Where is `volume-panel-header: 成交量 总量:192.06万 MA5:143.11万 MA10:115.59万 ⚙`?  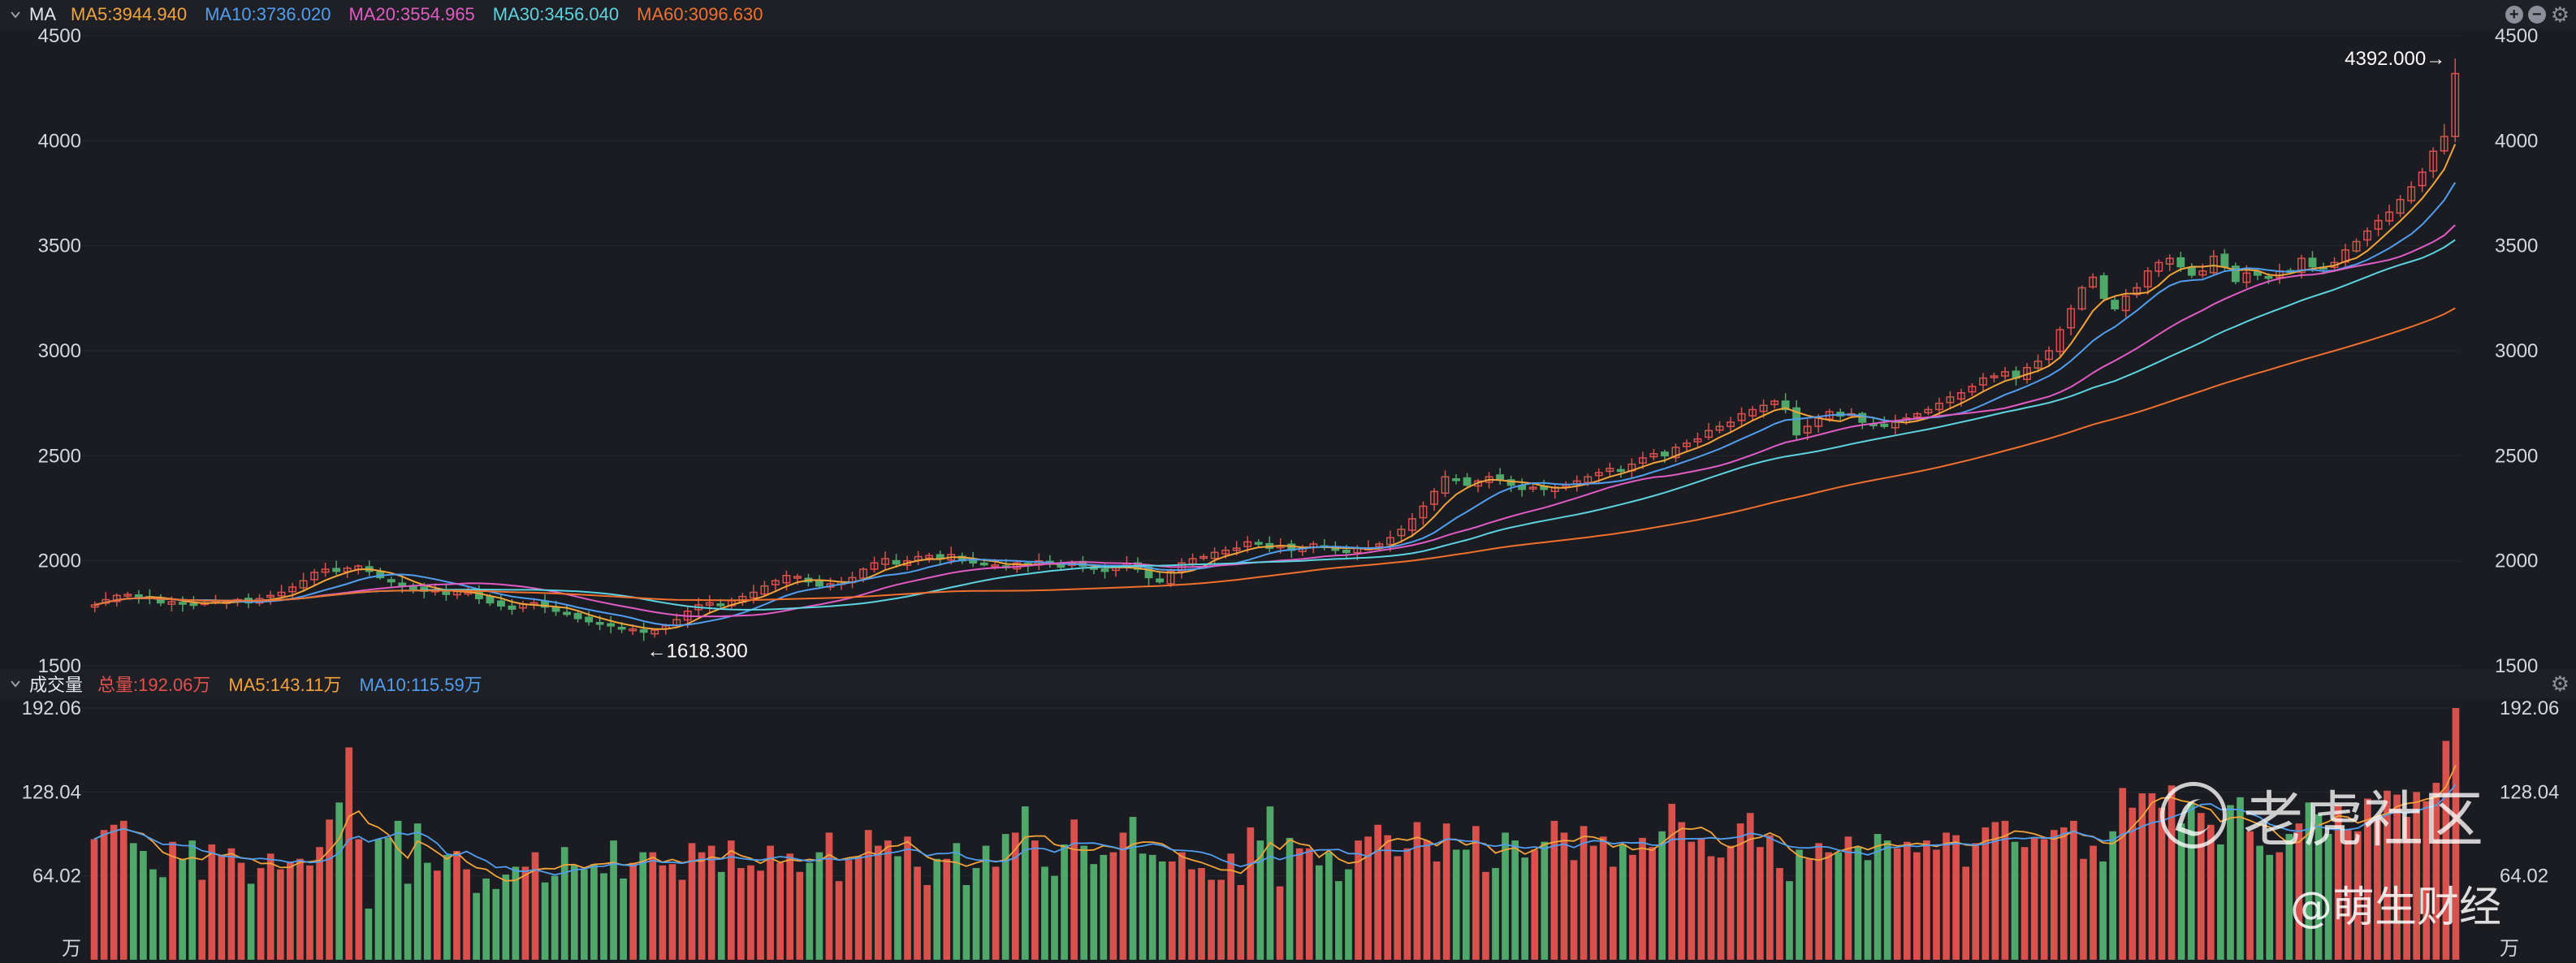
volume-panel-header: 成交量 总量:192.06万 MA5:143.11万 MA10:115.59万 ⚙ is located at coordinates (1288, 683).